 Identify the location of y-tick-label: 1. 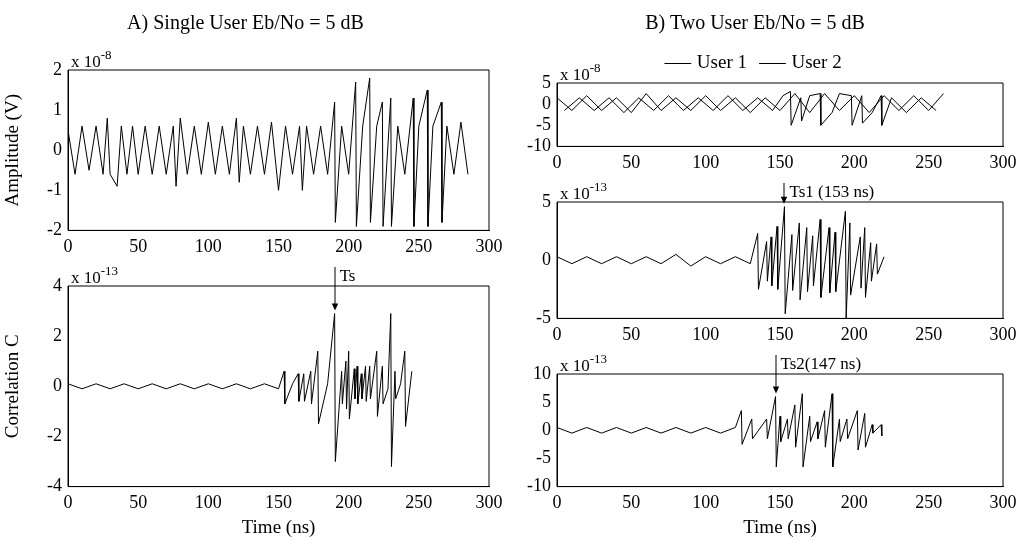
(57, 108).